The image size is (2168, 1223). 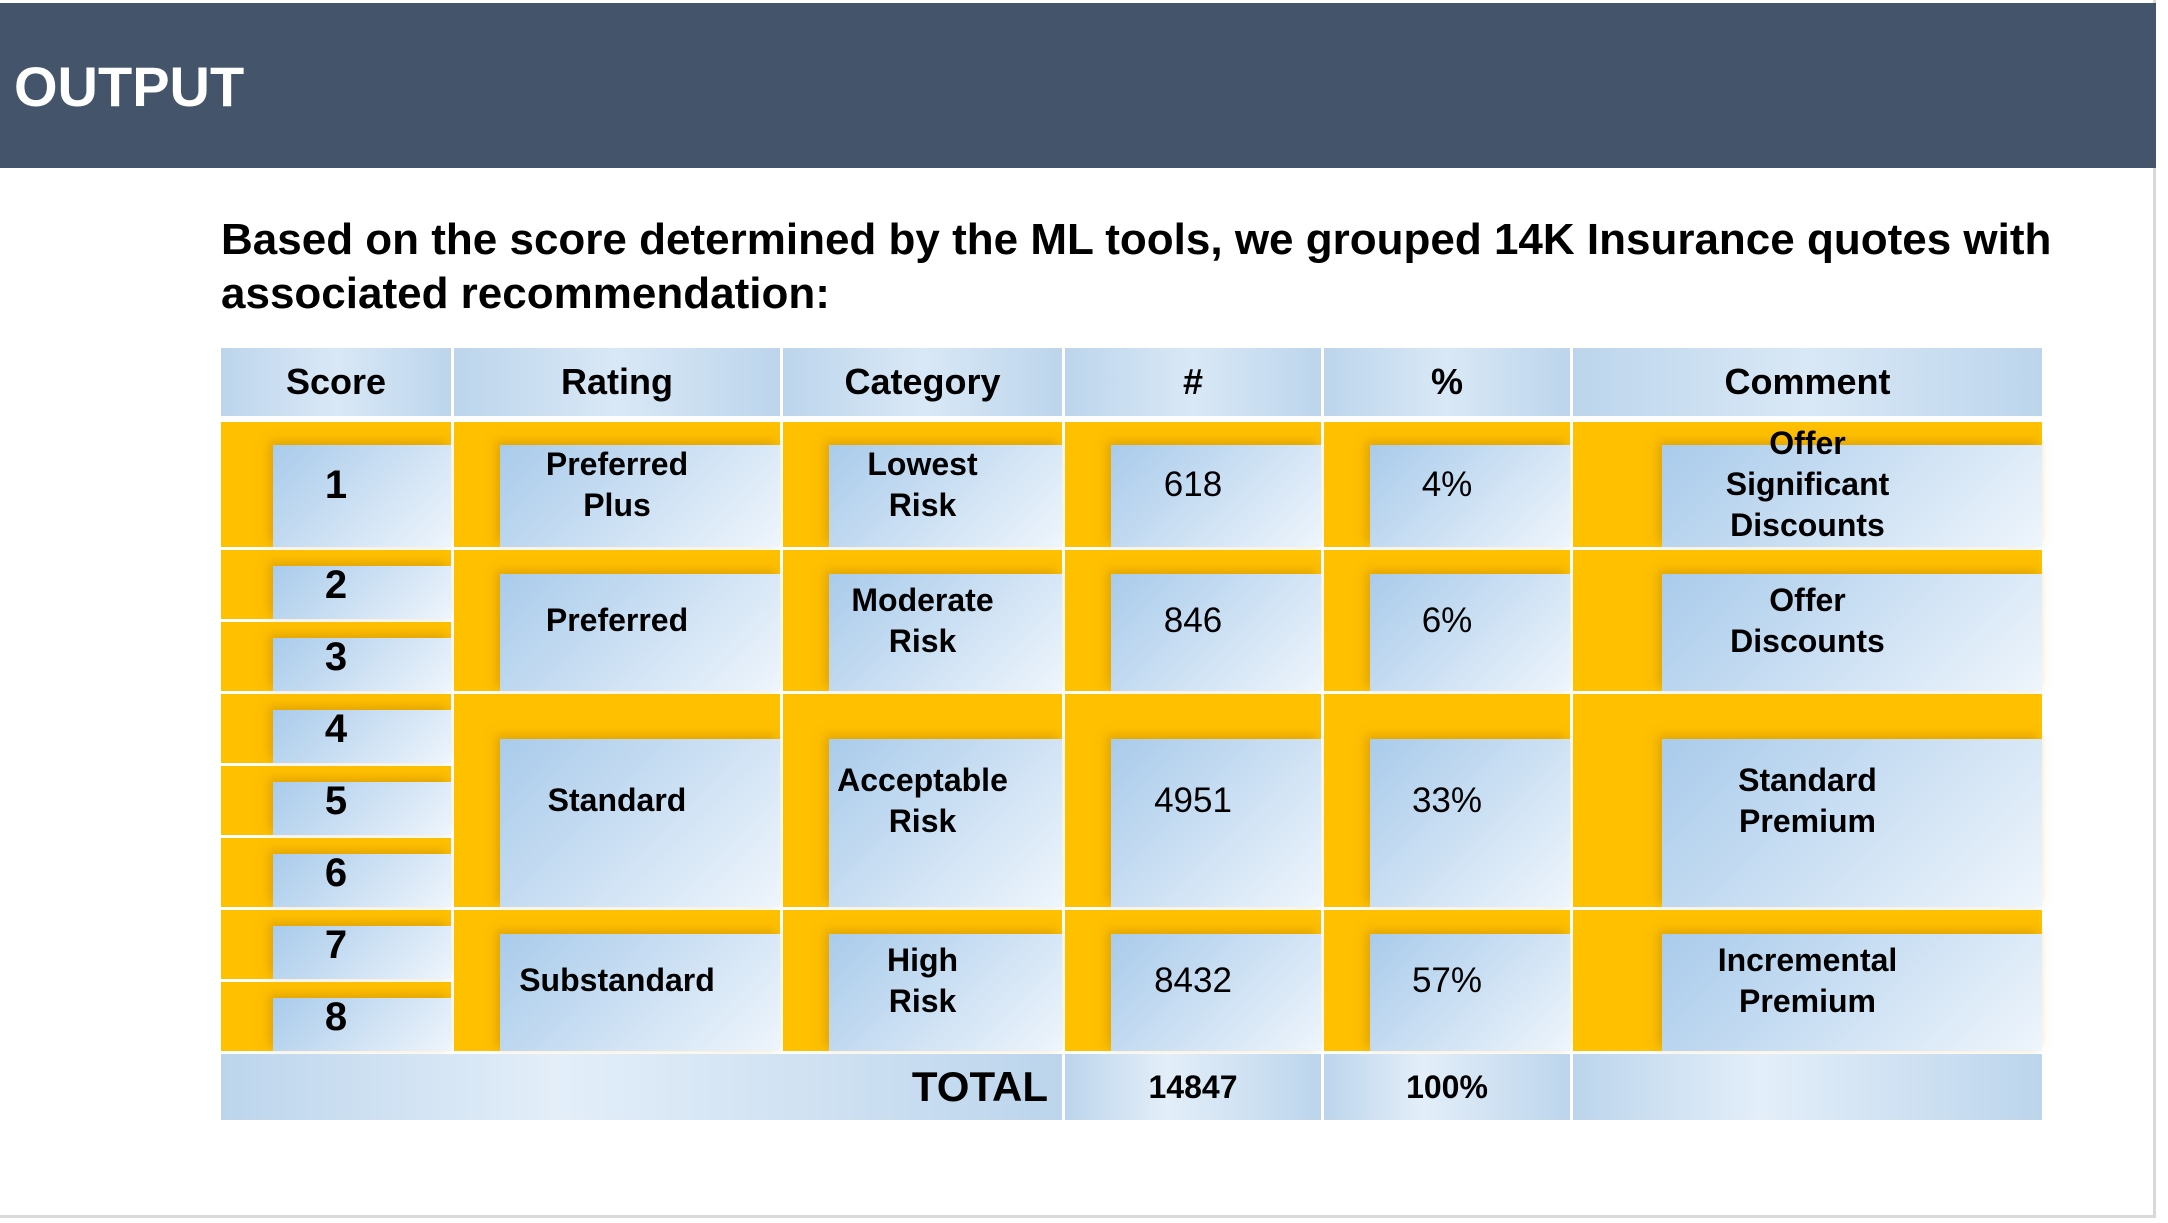 I want to click on count-value: 8432, so click(x=1193, y=980).